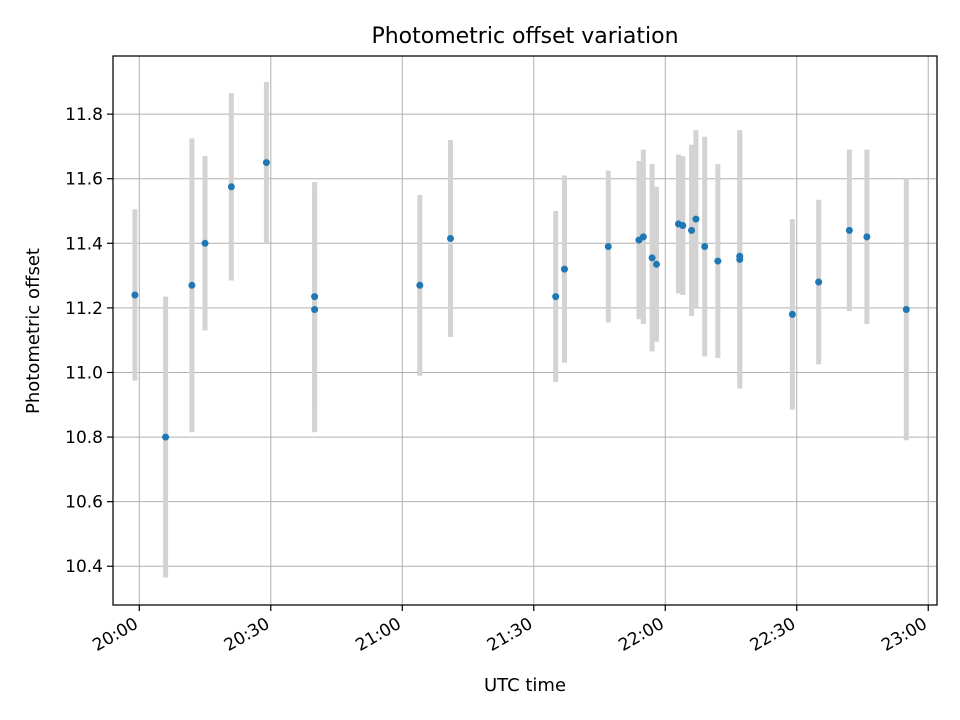  What do you see at coordinates (84, 115) in the screenshot?
I see `y-tick-label: 11.8` at bounding box center [84, 115].